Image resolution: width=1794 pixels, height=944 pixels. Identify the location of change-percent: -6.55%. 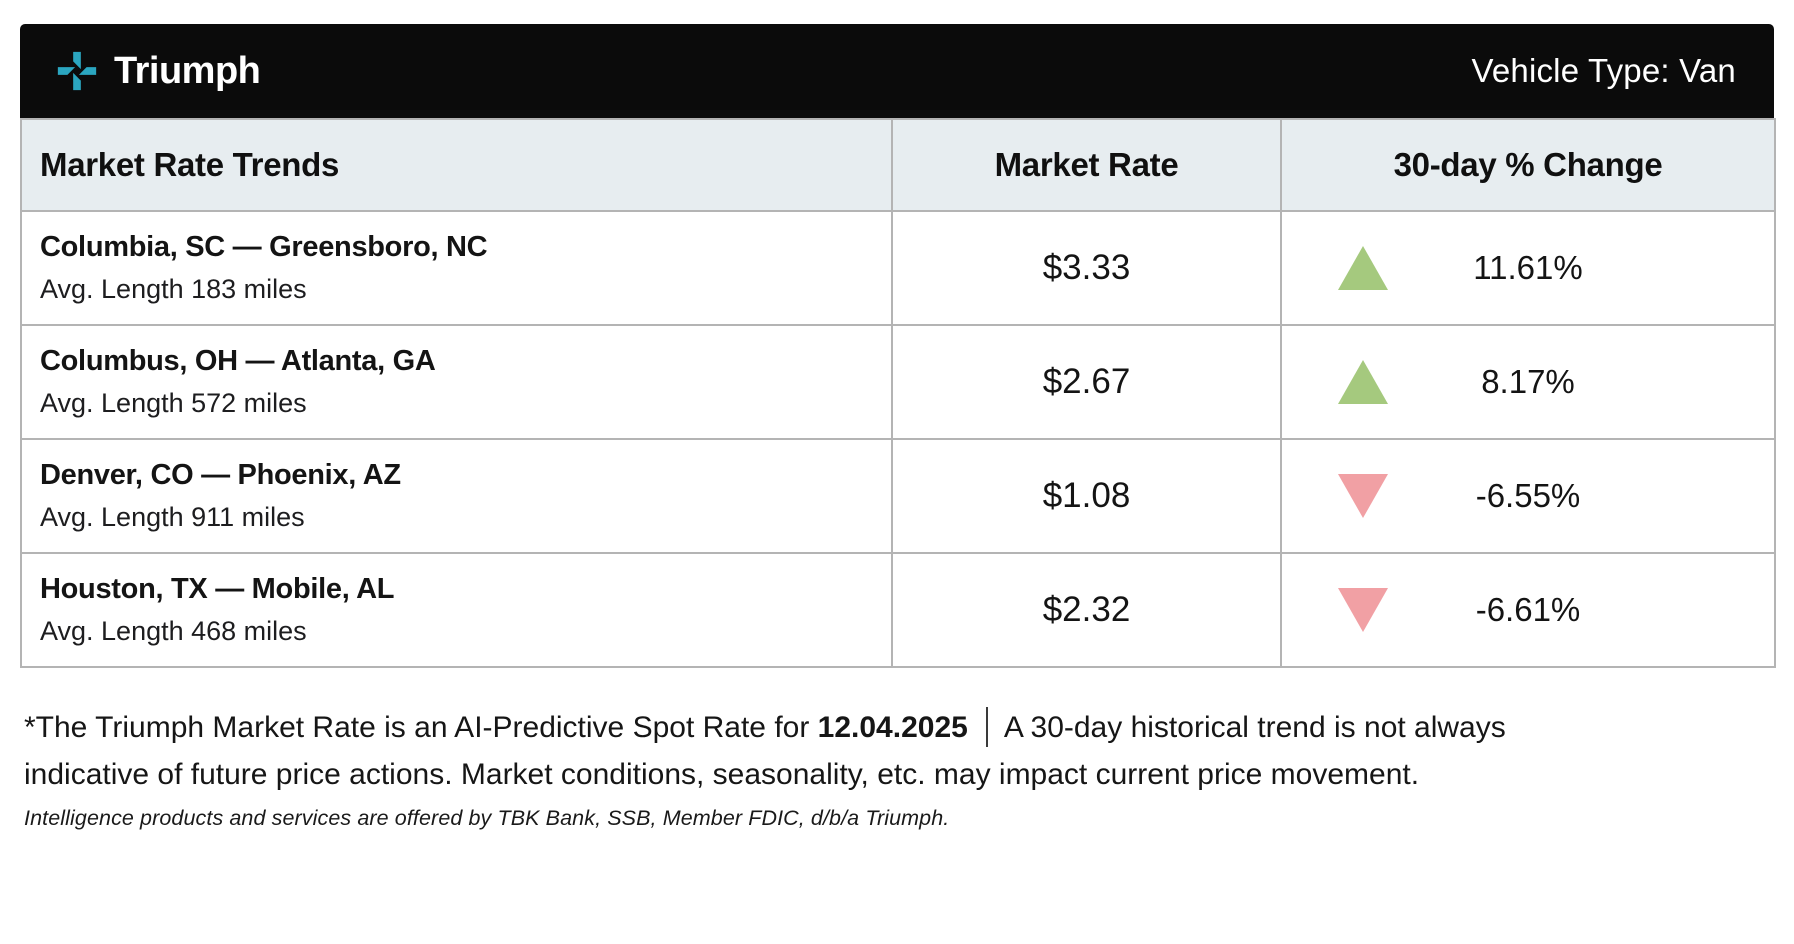
(1528, 495).